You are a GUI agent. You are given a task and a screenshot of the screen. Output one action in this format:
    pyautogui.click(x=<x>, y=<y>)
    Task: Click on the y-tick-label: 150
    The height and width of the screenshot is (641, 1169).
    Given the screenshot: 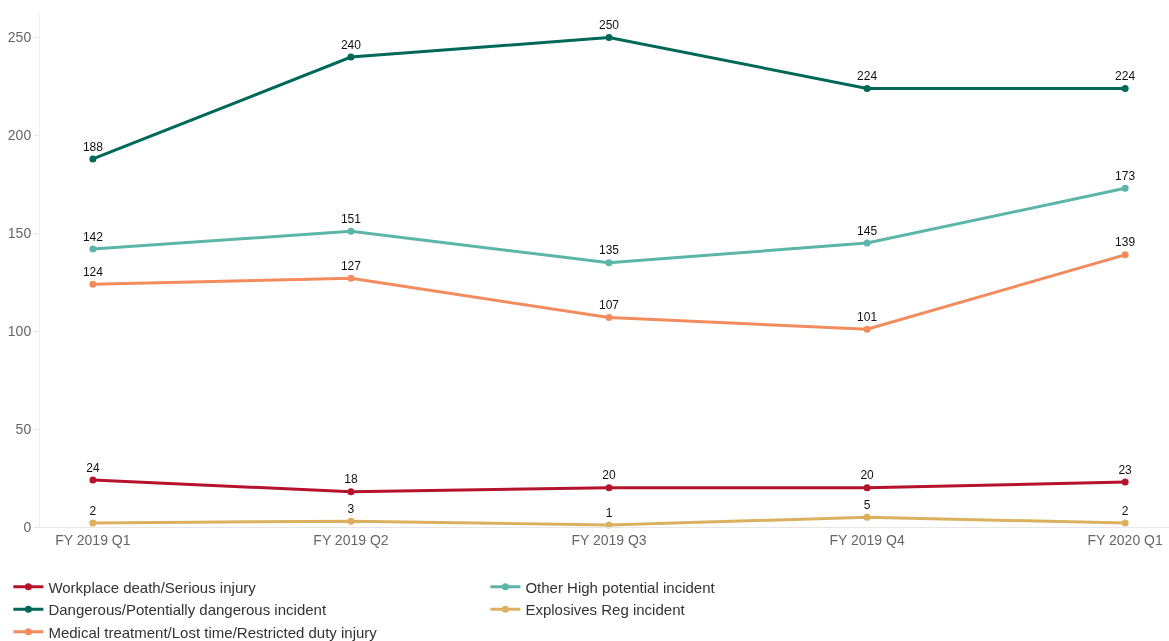 What is the action you would take?
    pyautogui.click(x=19, y=233)
    